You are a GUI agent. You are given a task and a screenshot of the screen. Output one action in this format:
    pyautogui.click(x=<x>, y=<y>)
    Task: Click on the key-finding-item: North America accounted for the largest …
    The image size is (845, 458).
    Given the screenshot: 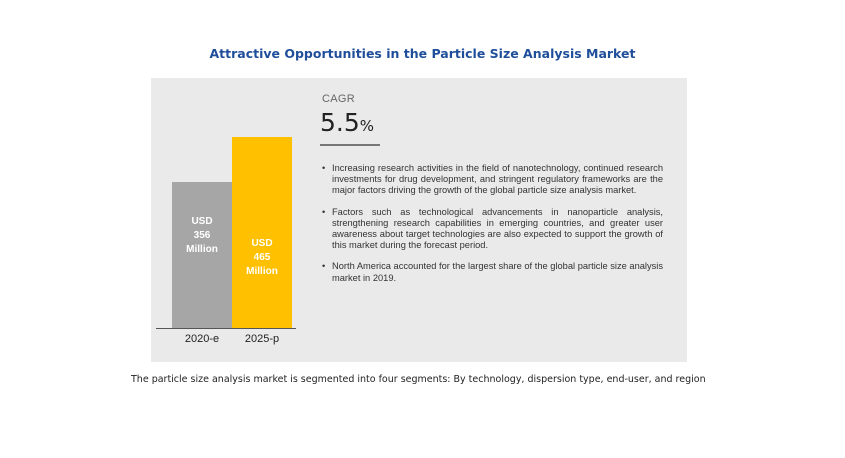 What is the action you would take?
    pyautogui.click(x=492, y=272)
    